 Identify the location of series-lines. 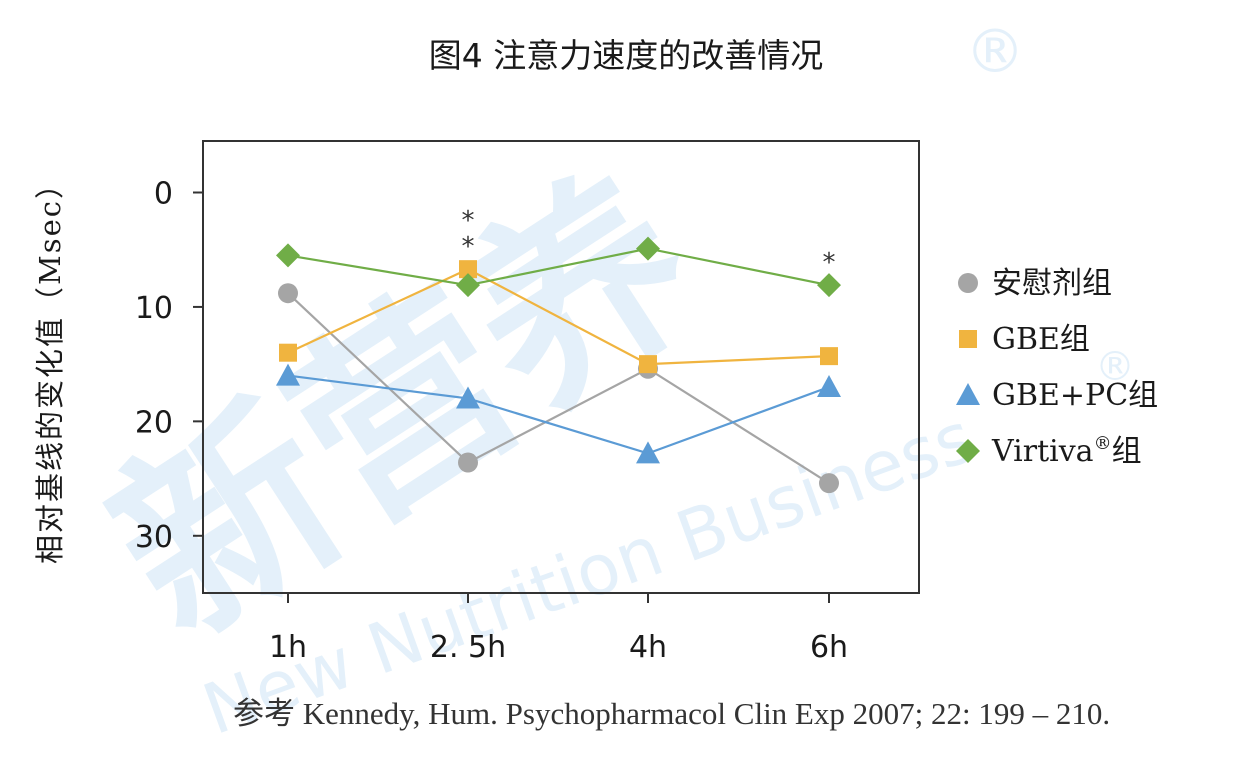
(558, 366).